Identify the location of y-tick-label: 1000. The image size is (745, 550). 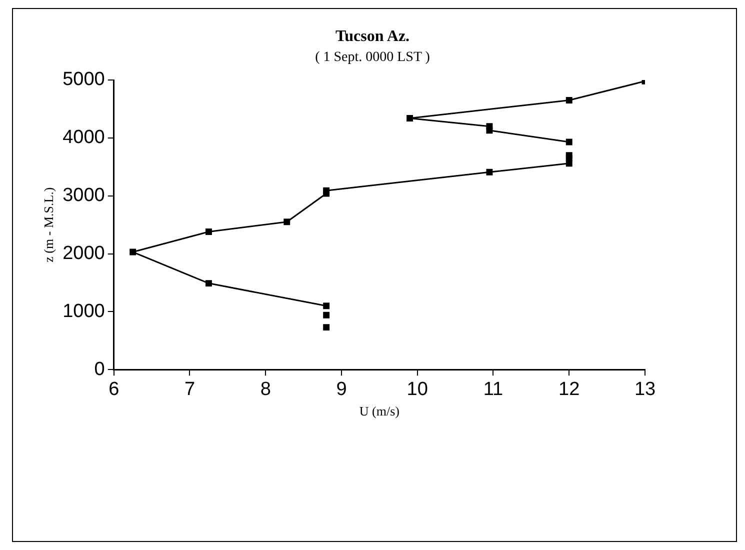
(83, 311).